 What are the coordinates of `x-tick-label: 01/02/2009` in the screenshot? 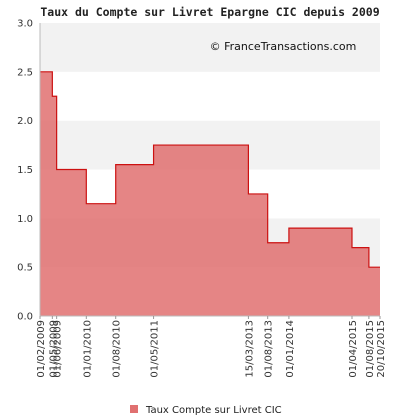 It's located at (41, 349).